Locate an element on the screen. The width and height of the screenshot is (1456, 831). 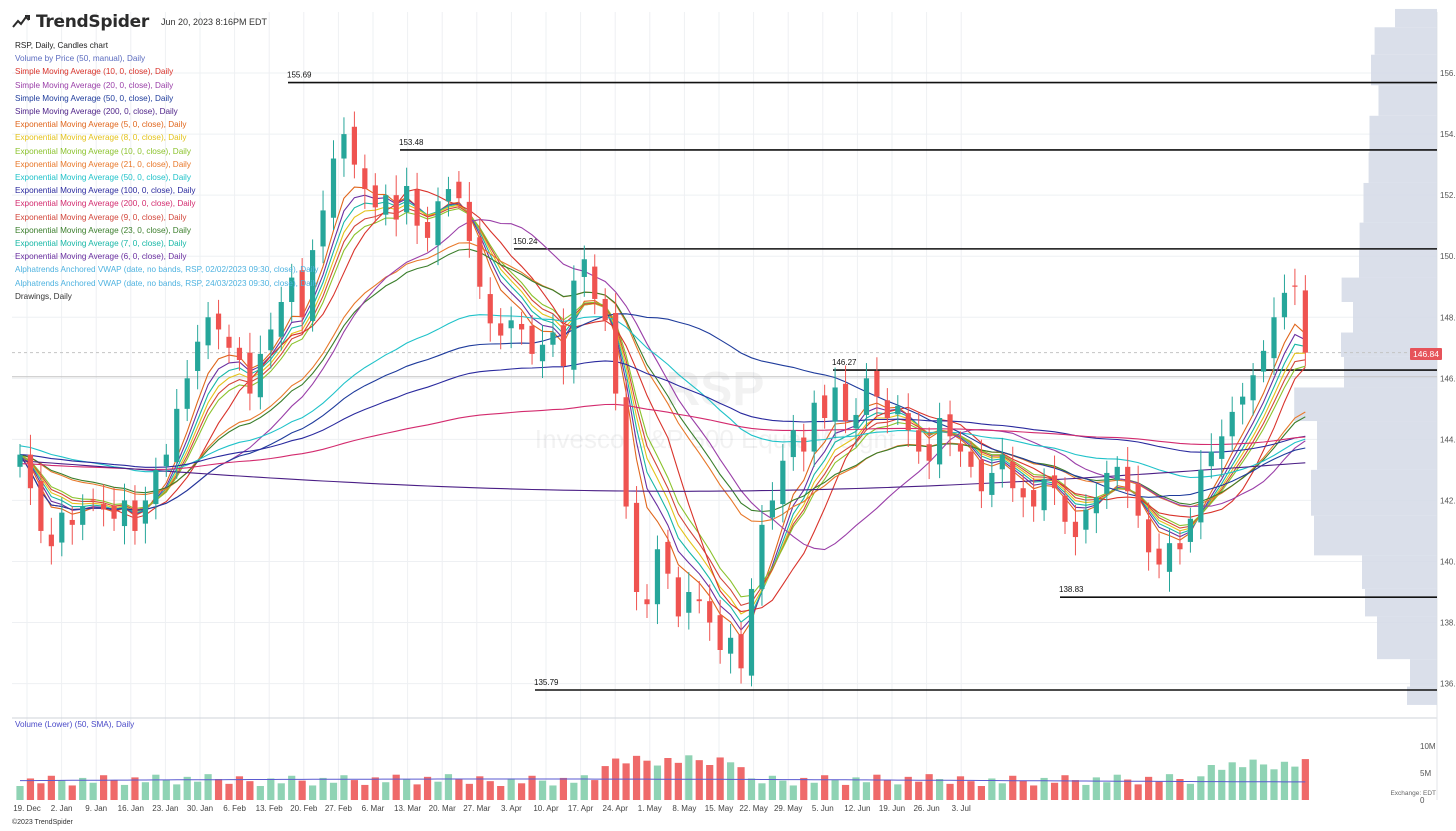
date-tick-label: 20. Mar is located at coordinates (442, 808).